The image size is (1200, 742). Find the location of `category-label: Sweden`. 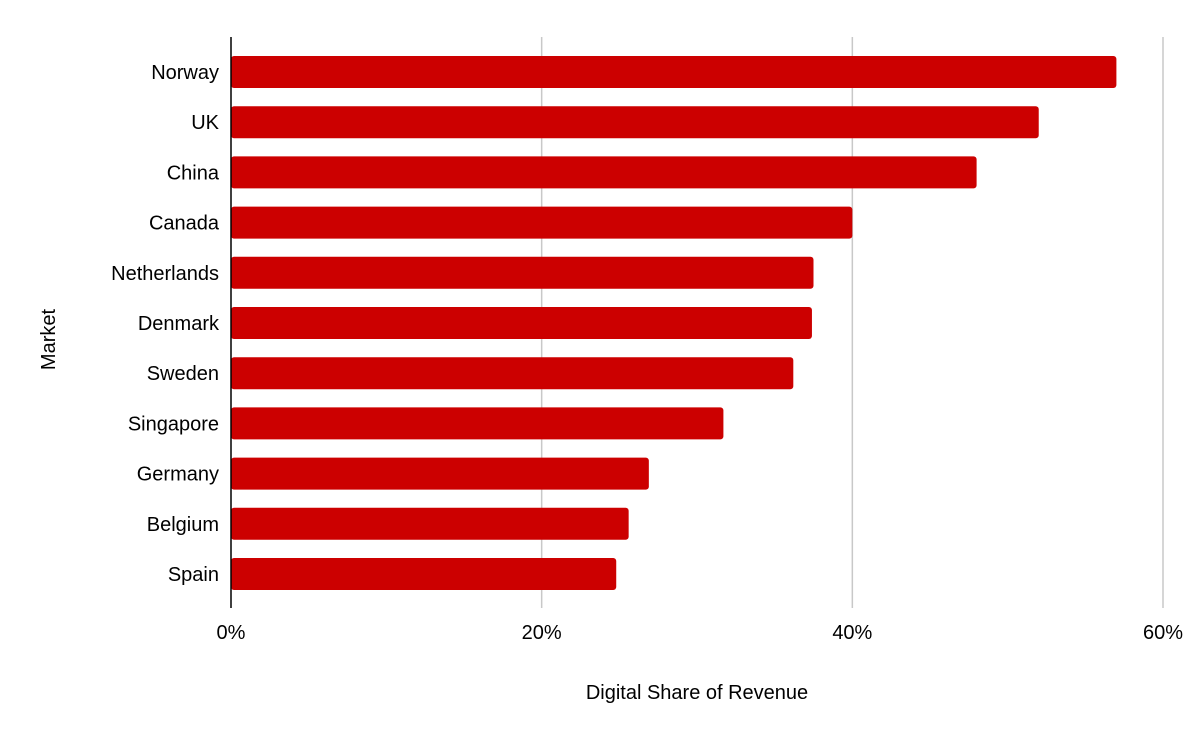

category-label: Sweden is located at coordinates (183, 374).